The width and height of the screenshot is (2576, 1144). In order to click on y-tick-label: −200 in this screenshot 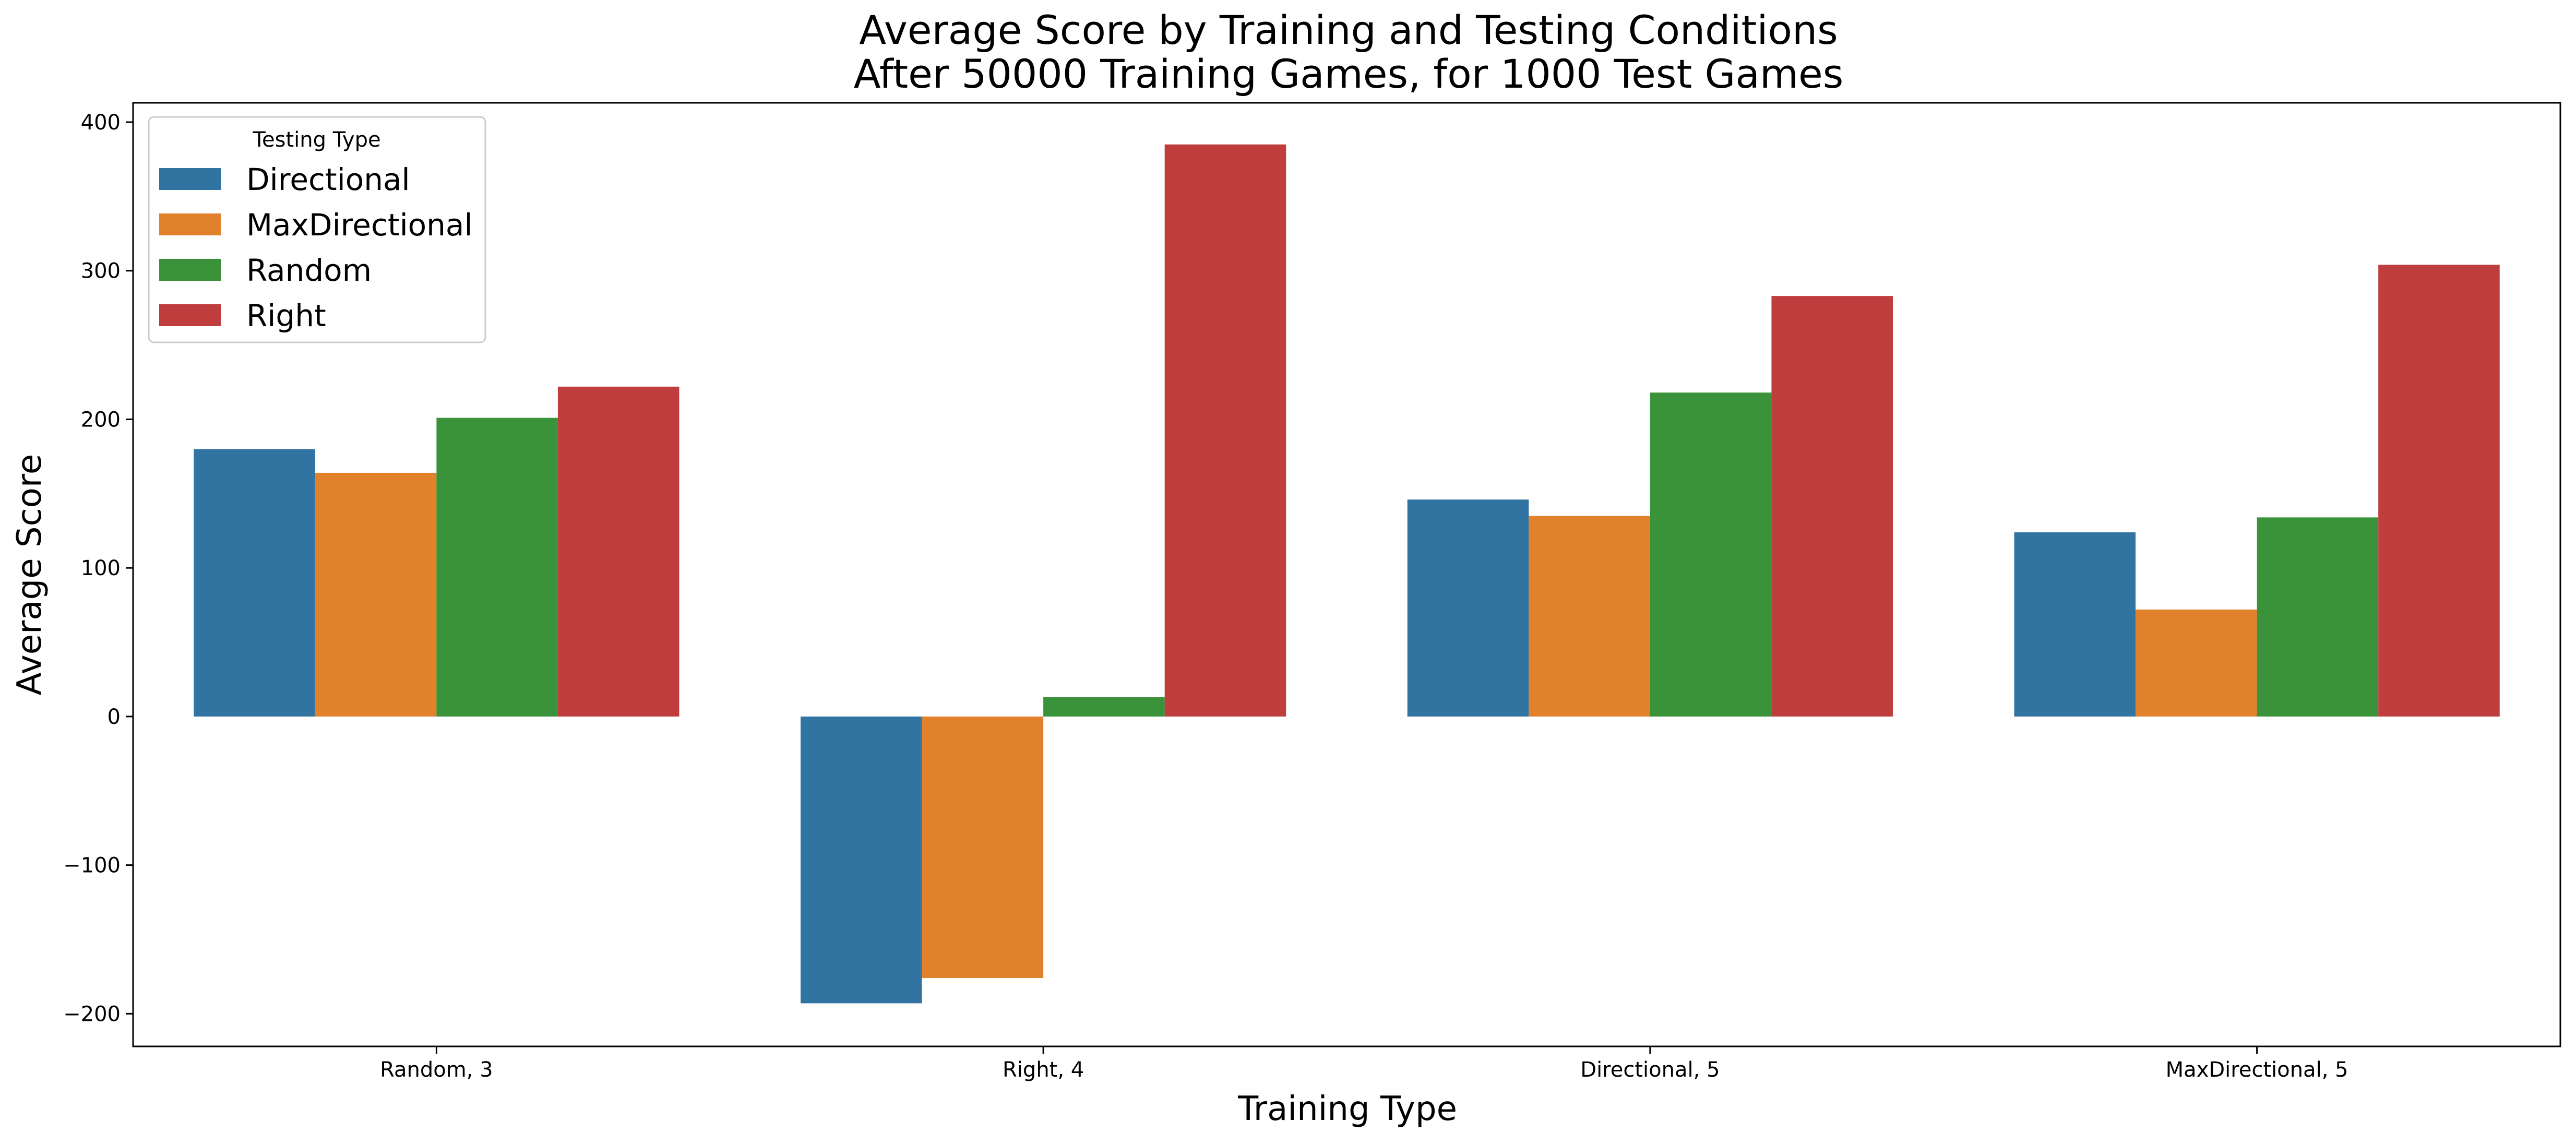, I will do `click(92, 1014)`.